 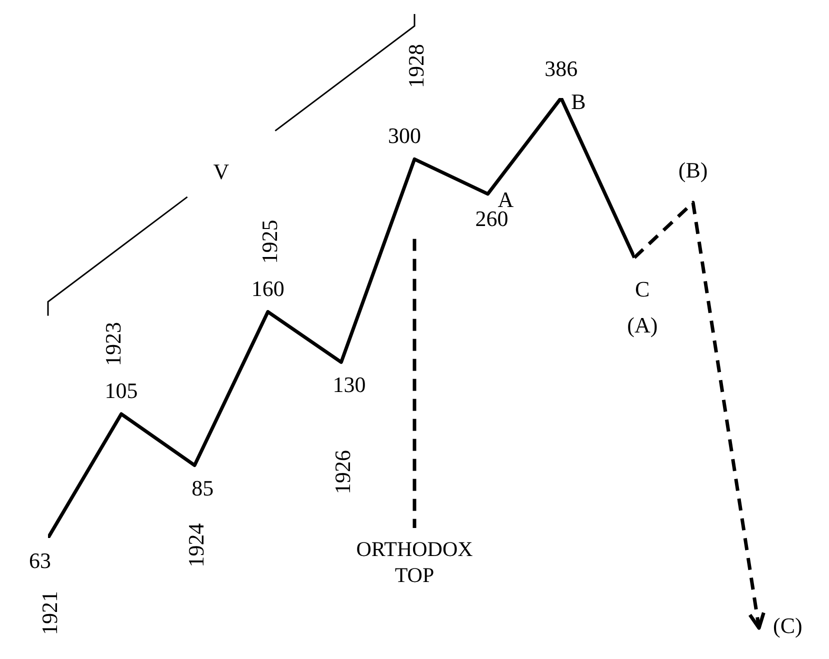 I want to click on text: 1921, so click(x=49, y=613).